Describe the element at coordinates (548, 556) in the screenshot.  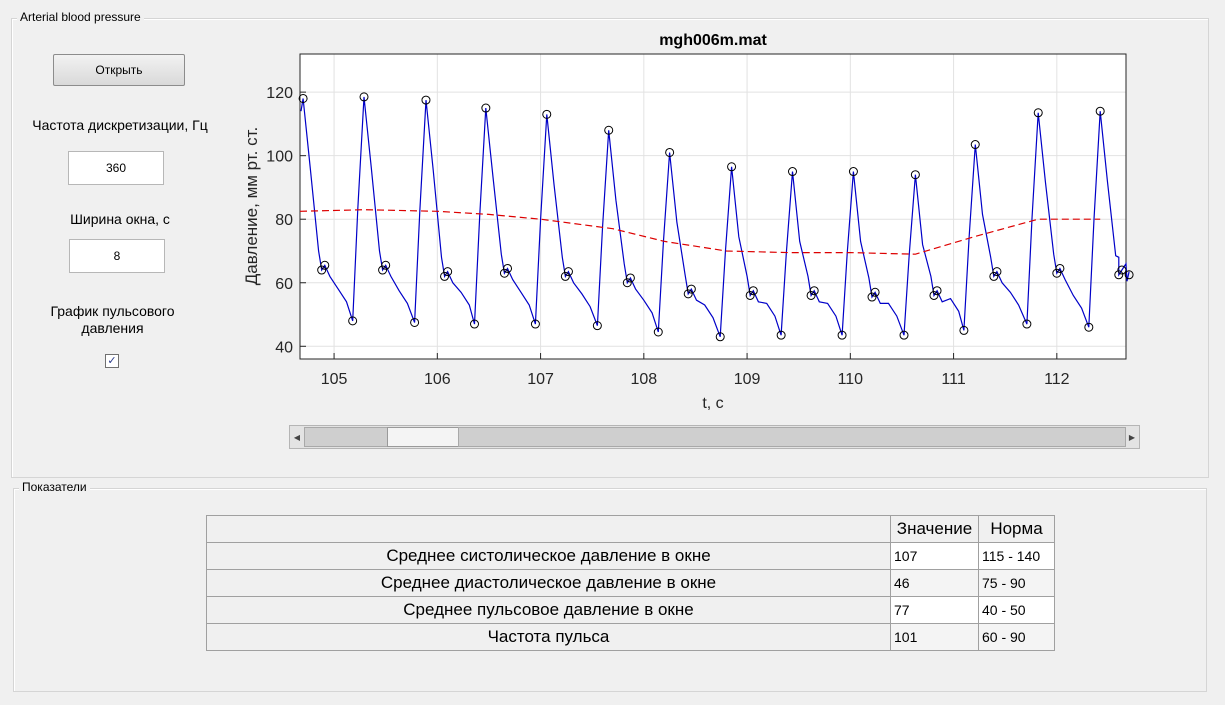
I see `row-header: Среднее систолическое давление в окне` at that location.